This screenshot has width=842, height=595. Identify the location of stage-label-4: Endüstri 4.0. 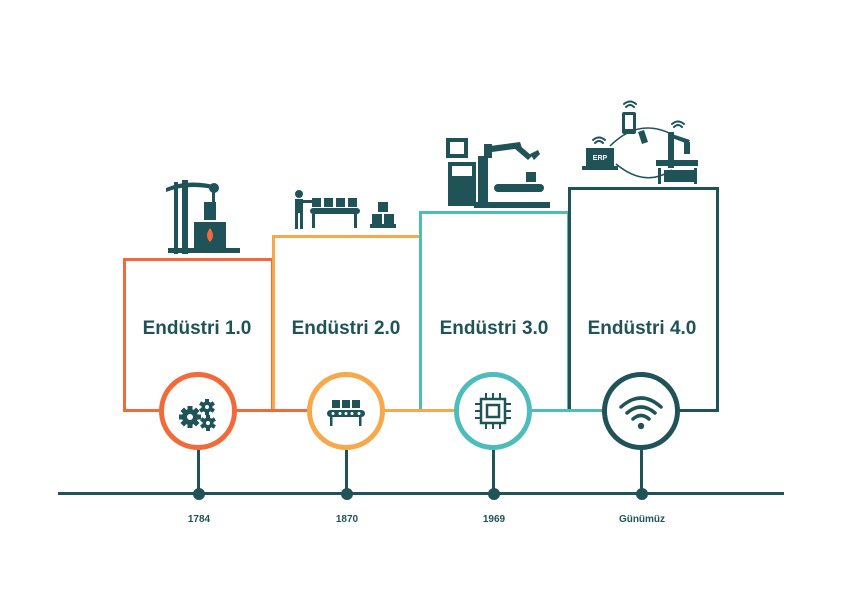
(642, 328).